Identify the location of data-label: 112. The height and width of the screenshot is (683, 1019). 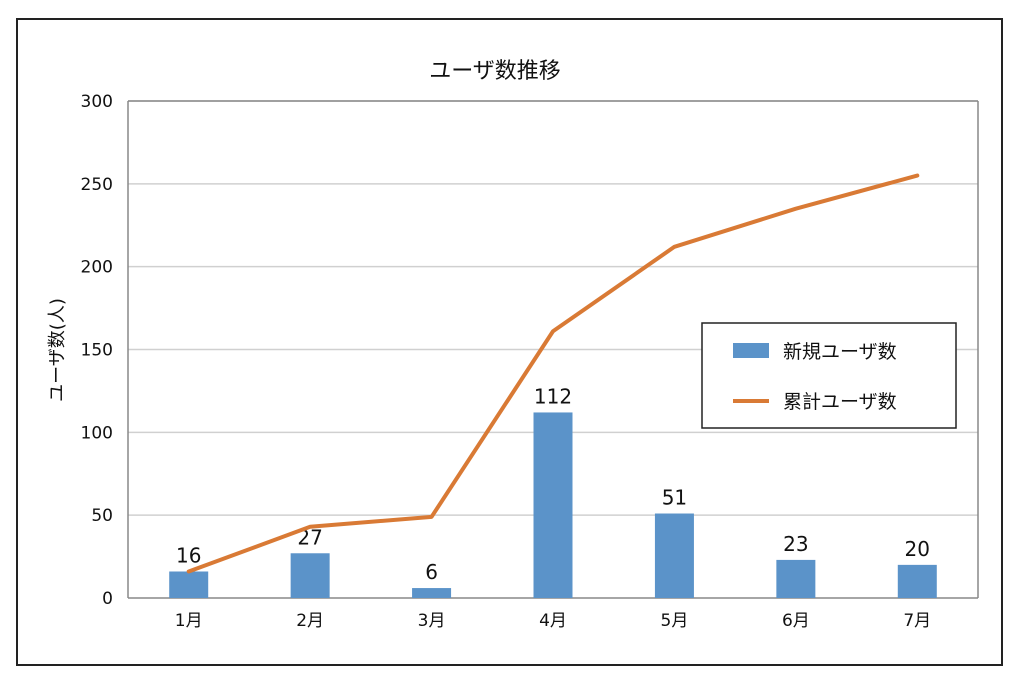
(553, 396).